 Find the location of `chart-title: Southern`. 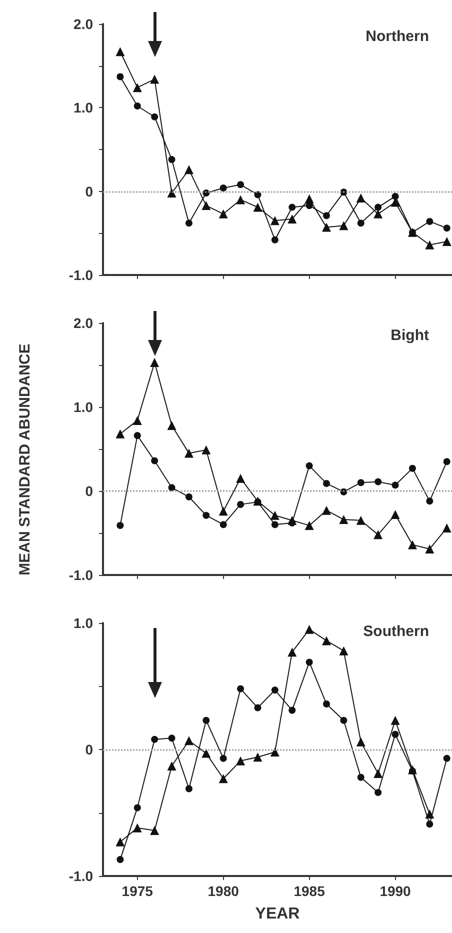

chart-title: Southern is located at coordinates (396, 631).